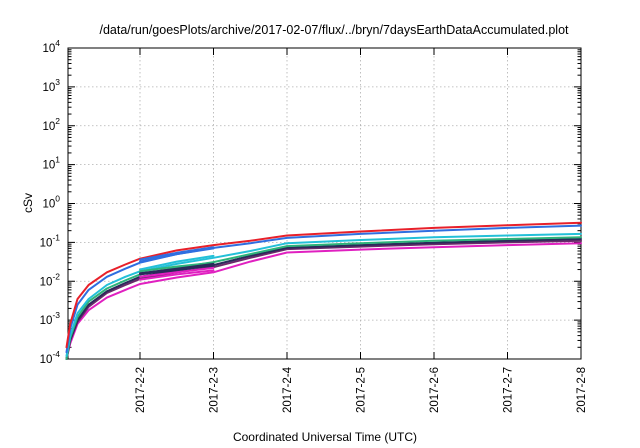 Image resolution: width=640 pixels, height=448 pixels. What do you see at coordinates (50, 357) in the screenshot?
I see `y-tick-label: 10⁻⁴` at bounding box center [50, 357].